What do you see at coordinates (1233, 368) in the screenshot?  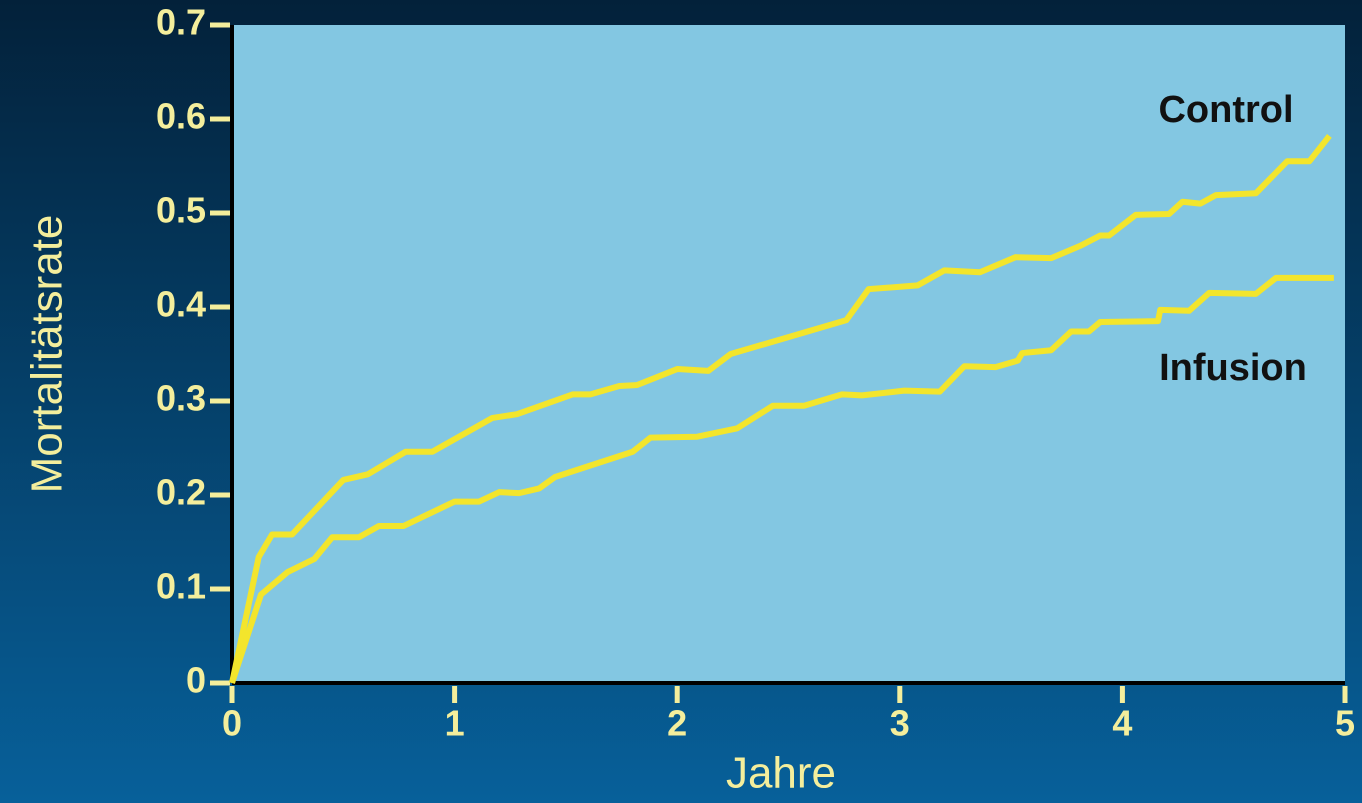 I see `annotation: Infusion` at bounding box center [1233, 368].